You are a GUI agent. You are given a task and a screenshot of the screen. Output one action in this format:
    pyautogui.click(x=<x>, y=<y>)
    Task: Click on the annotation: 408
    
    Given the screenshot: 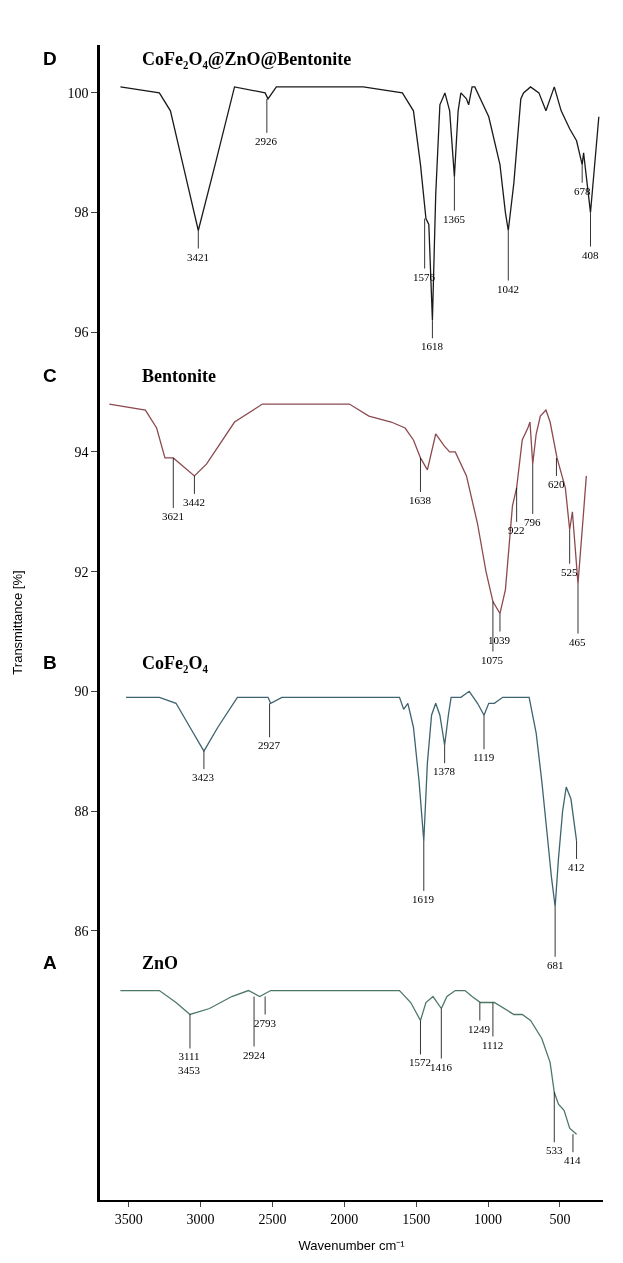 What is the action you would take?
    pyautogui.click(x=590, y=255)
    